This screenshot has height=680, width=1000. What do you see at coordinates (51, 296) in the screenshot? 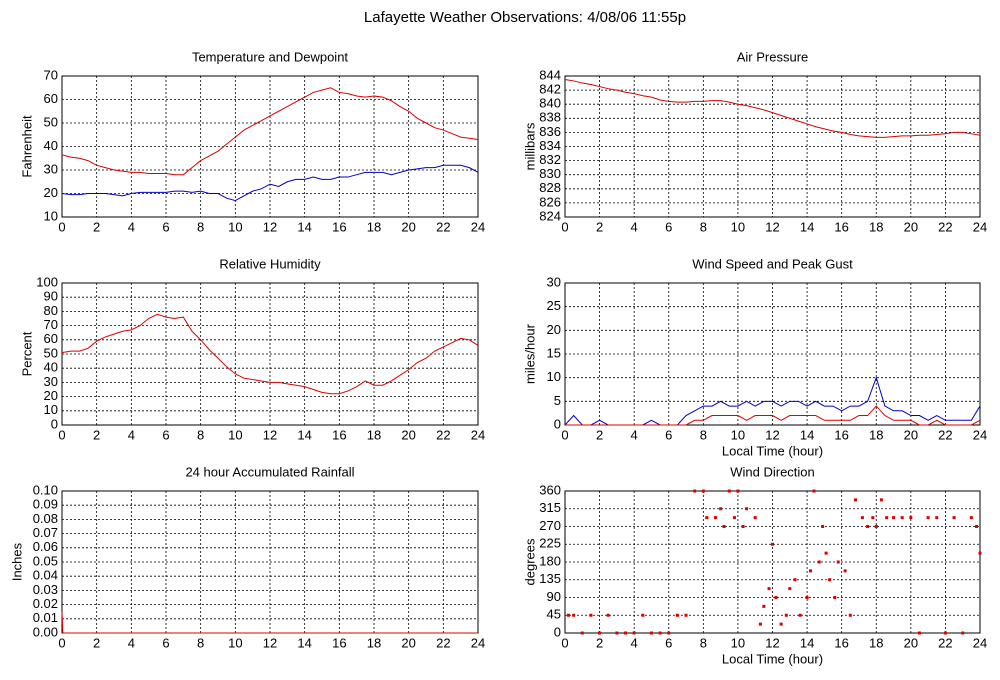
I see `y-tick-label: 90` at bounding box center [51, 296].